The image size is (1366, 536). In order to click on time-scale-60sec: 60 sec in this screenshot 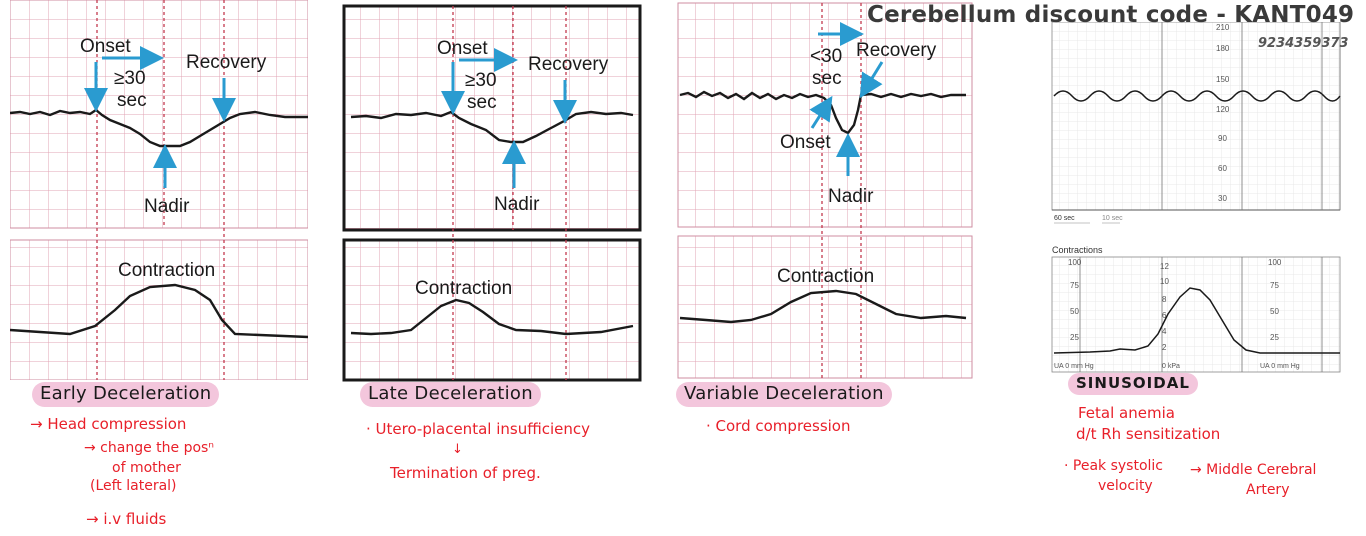, I will do `click(1064, 218)`.